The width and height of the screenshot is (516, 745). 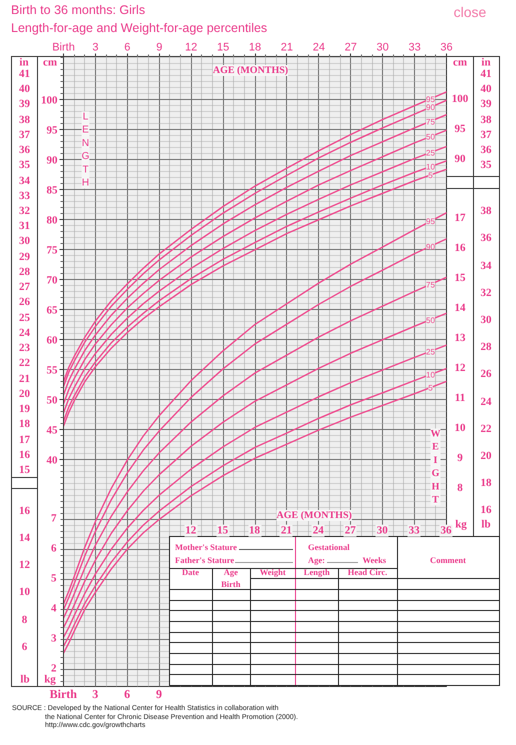 I want to click on y-tick-label: 45, so click(x=52, y=430).